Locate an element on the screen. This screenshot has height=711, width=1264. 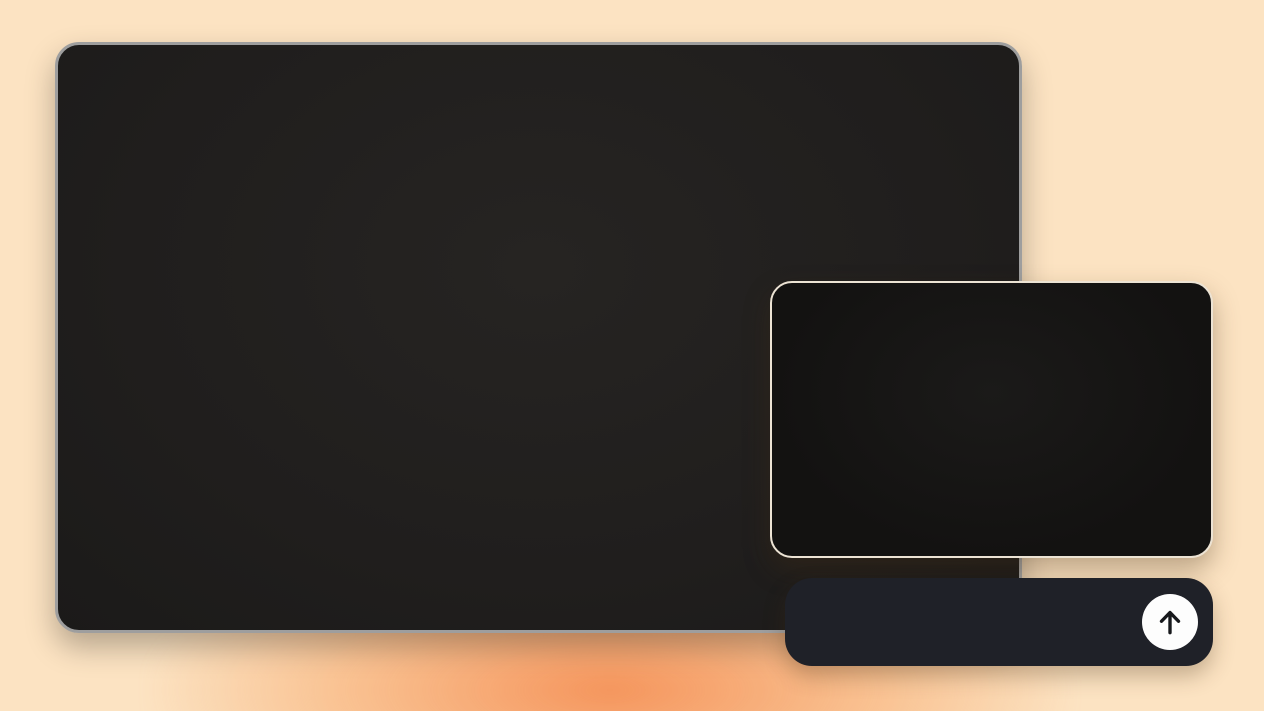
preview-chart-plot is located at coordinates (1001, 439).